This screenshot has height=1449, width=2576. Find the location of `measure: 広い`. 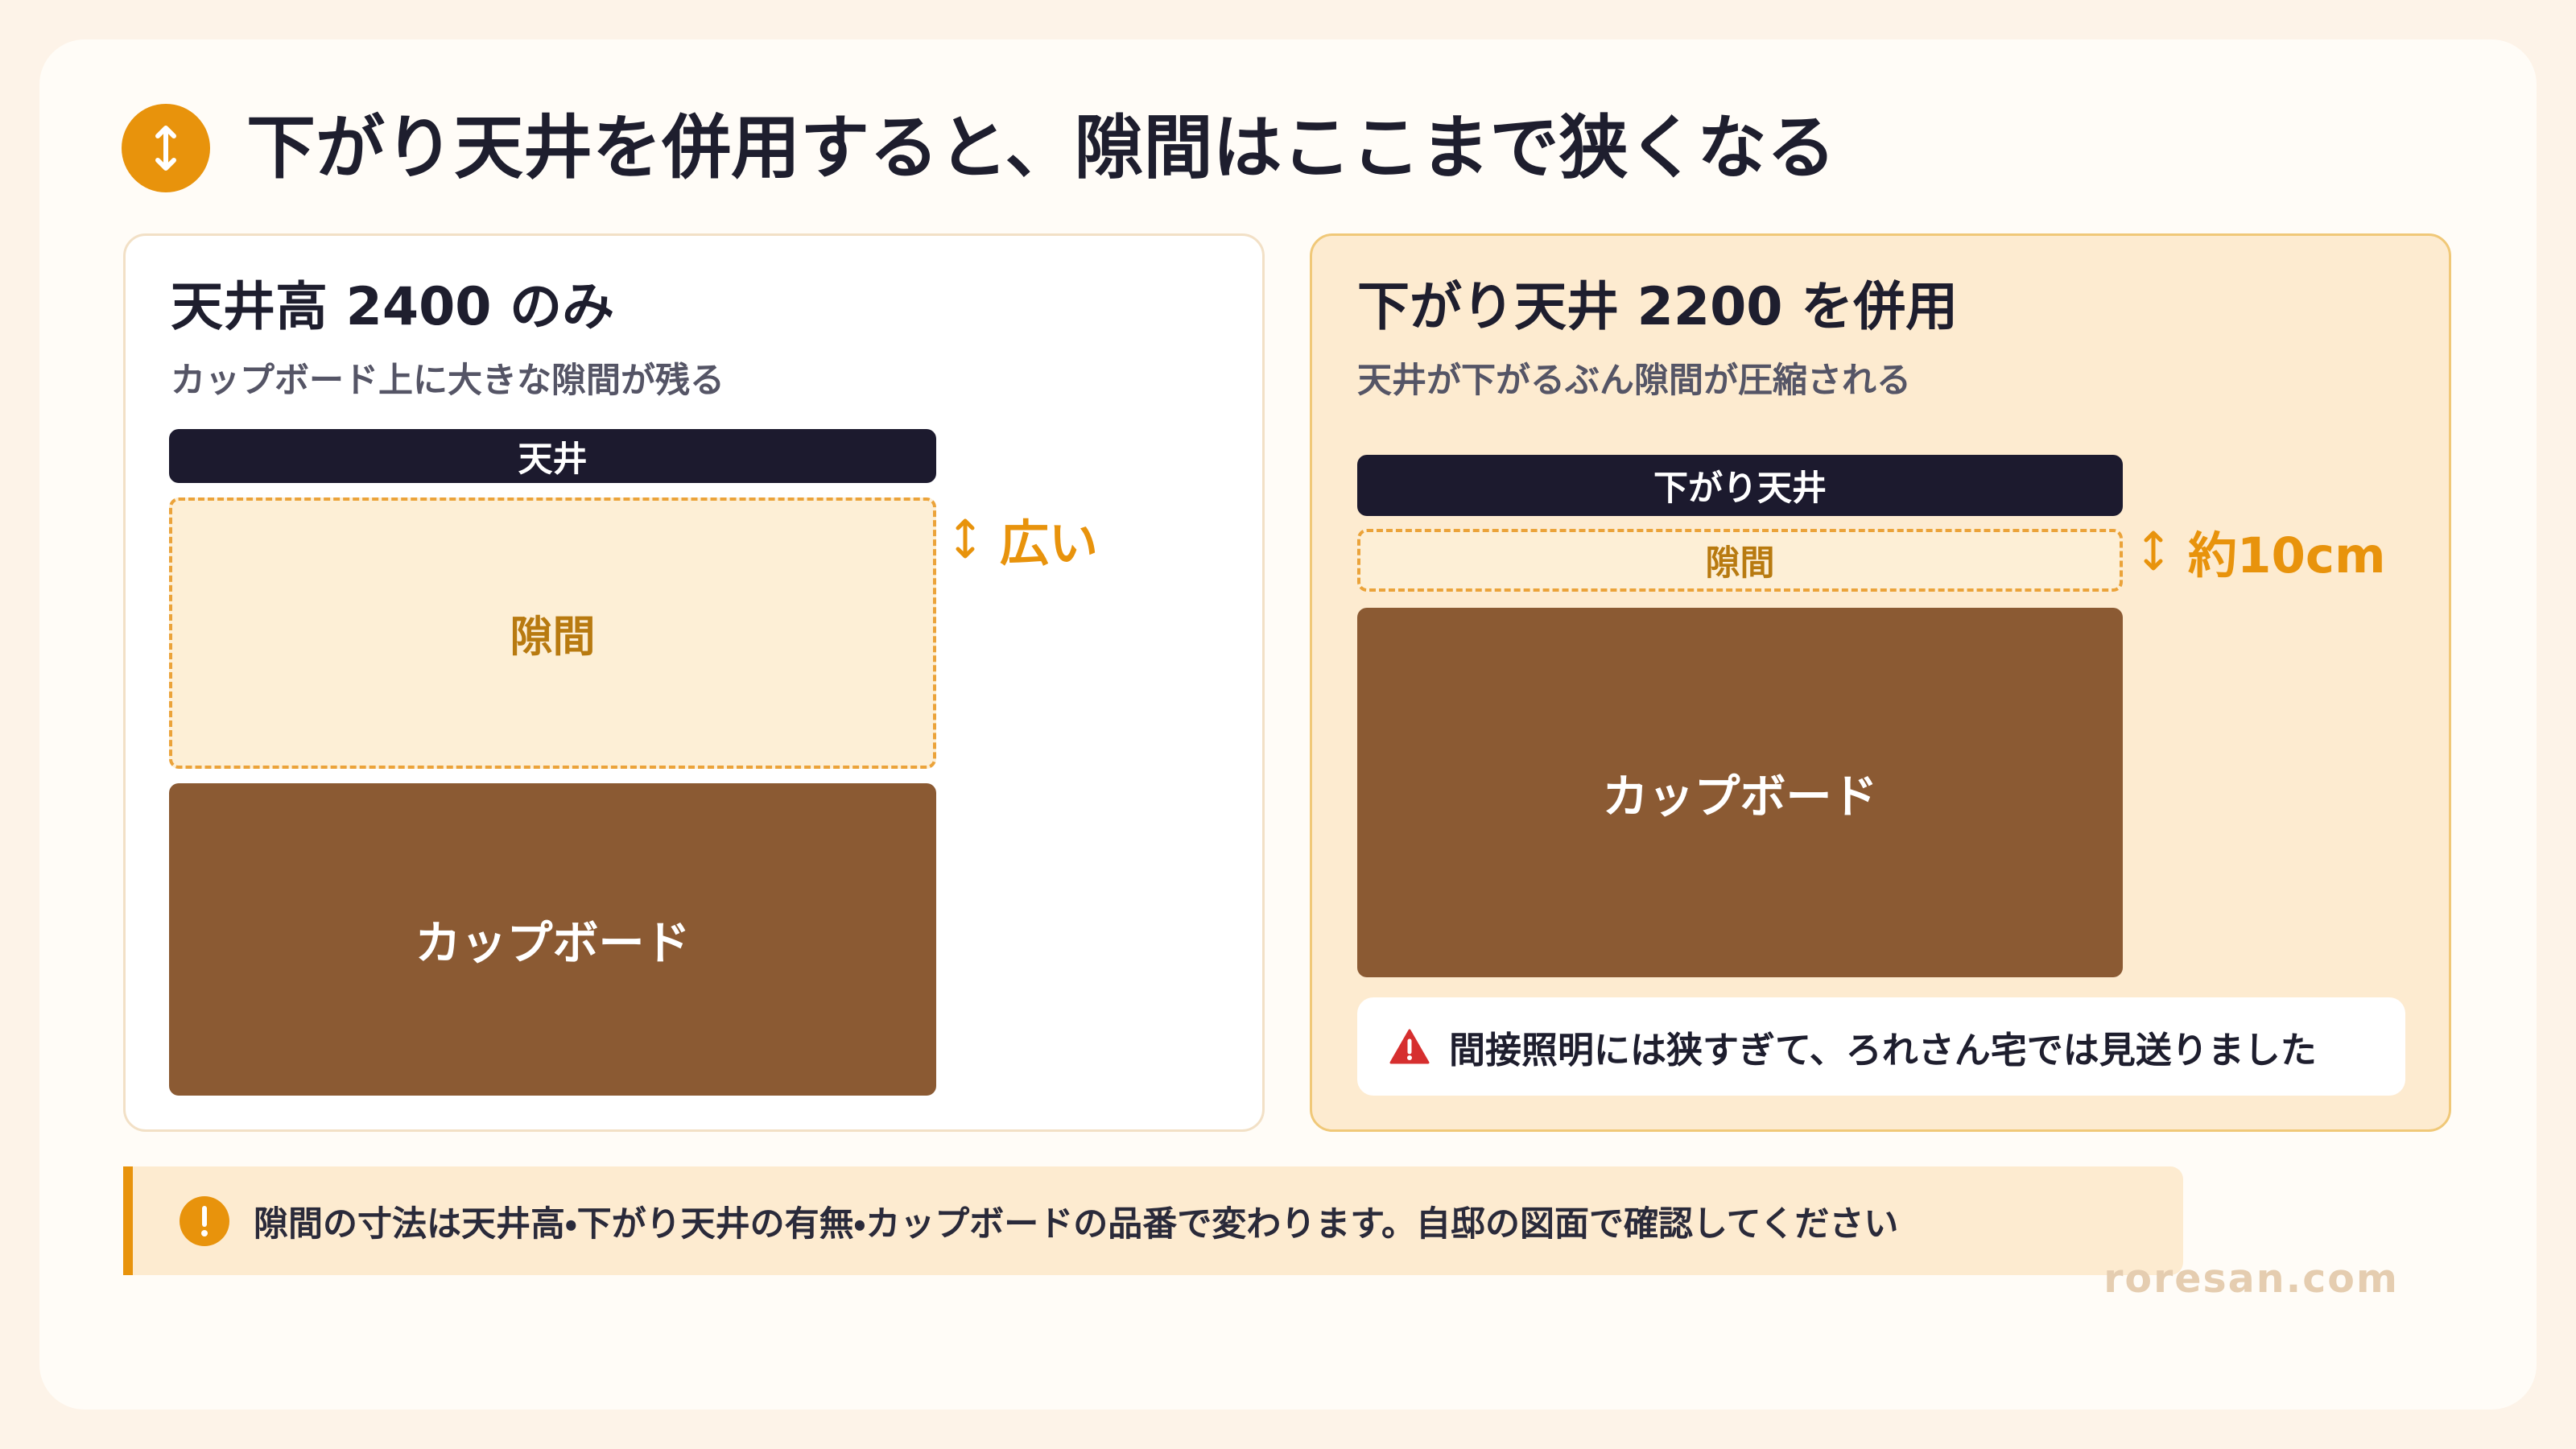

measure: 広い is located at coordinates (1025, 539).